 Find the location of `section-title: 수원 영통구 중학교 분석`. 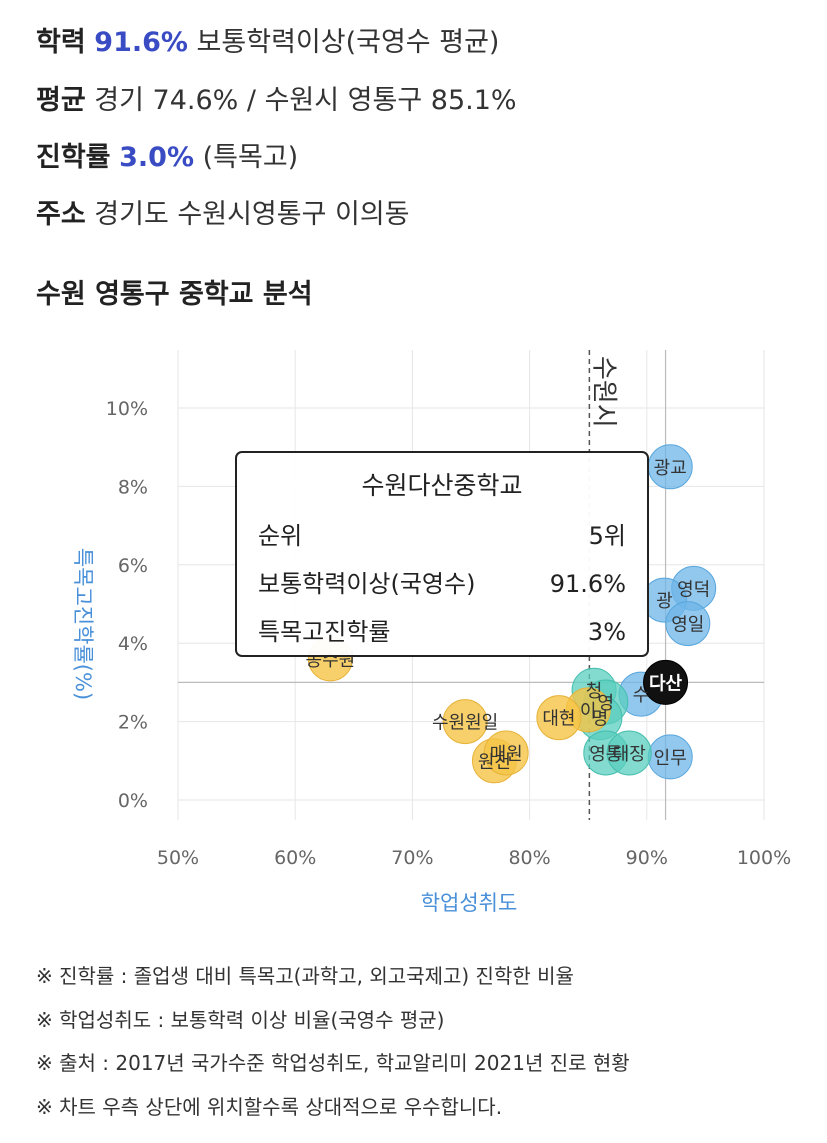

section-title: 수원 영통구 중학교 분석 is located at coordinates (174, 294).